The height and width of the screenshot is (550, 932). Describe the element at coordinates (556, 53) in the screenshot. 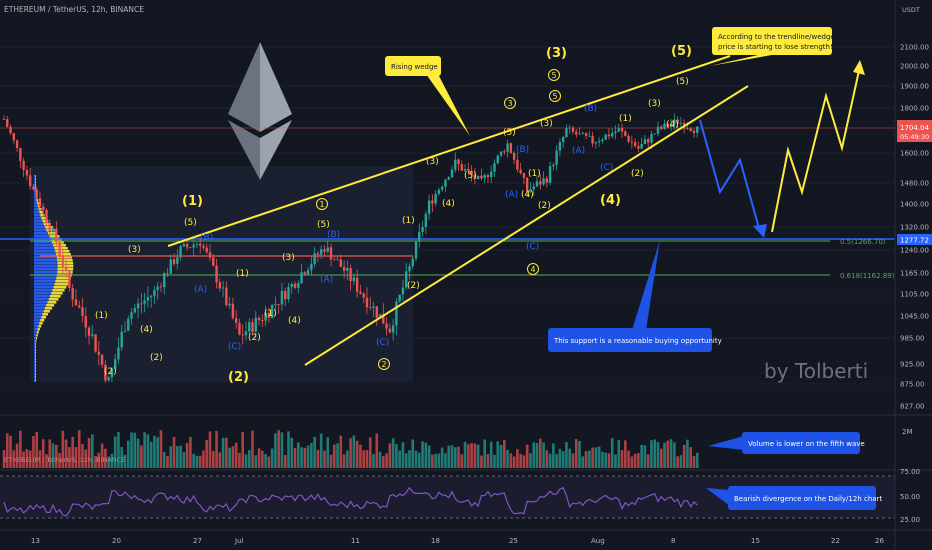

I see `wave-label-3: (3)` at that location.